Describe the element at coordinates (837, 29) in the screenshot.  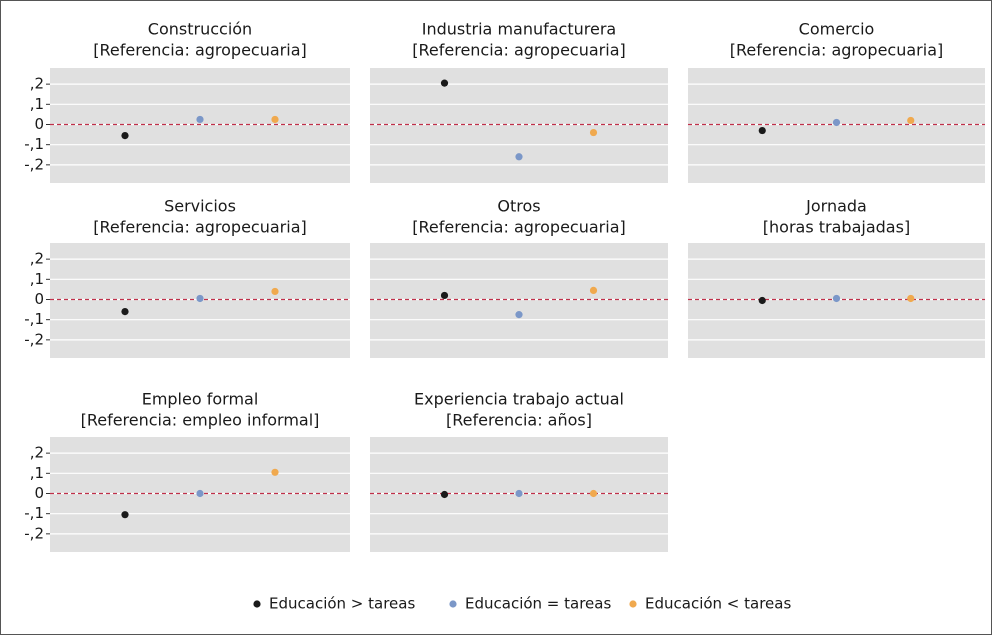
I see `panel-title: Comercio` at that location.